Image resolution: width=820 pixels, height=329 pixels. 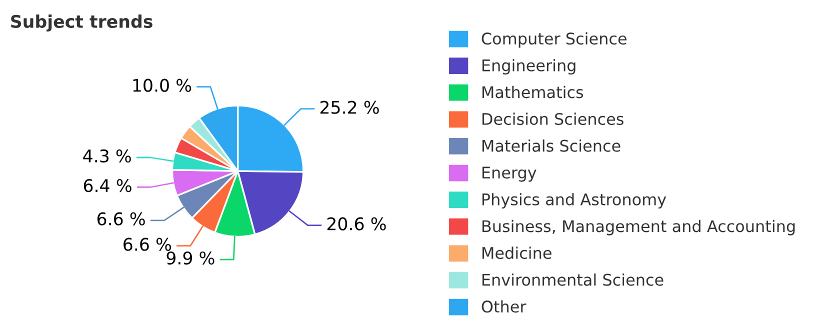 I want to click on data-label: 9.9 %, so click(x=190, y=258).